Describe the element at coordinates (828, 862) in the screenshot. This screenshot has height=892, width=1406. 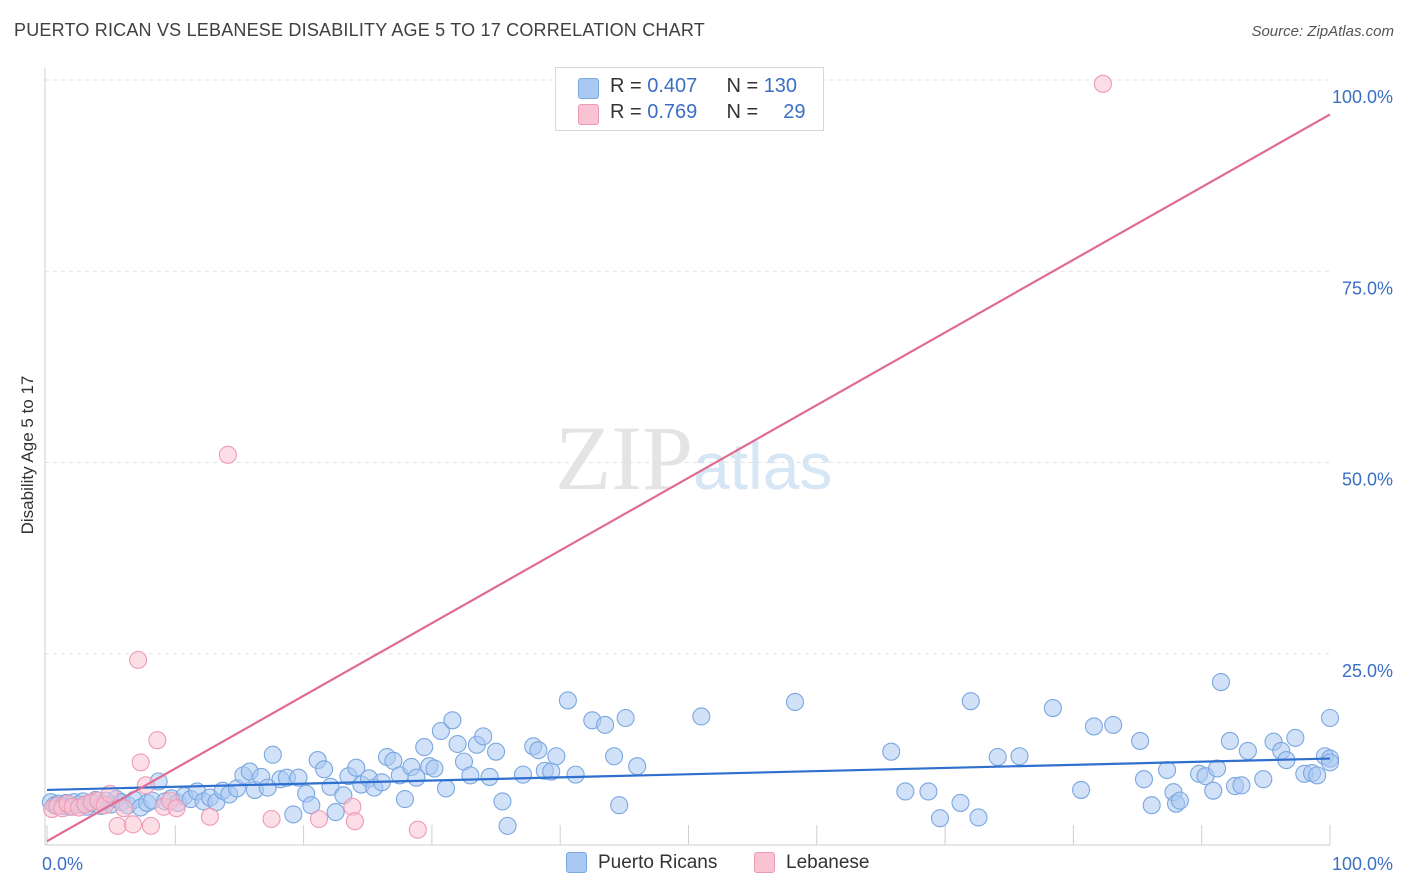
I see `bottom-legend-label: Lebanese` at that location.